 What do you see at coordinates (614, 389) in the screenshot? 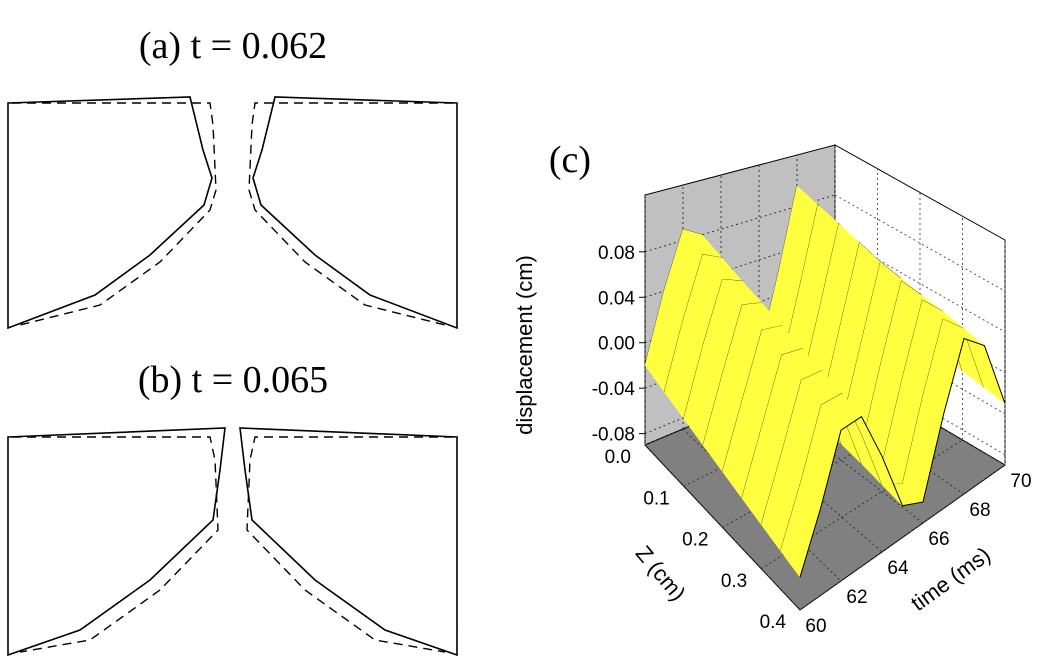
I see `y-tick-label: -0.04` at bounding box center [614, 389].